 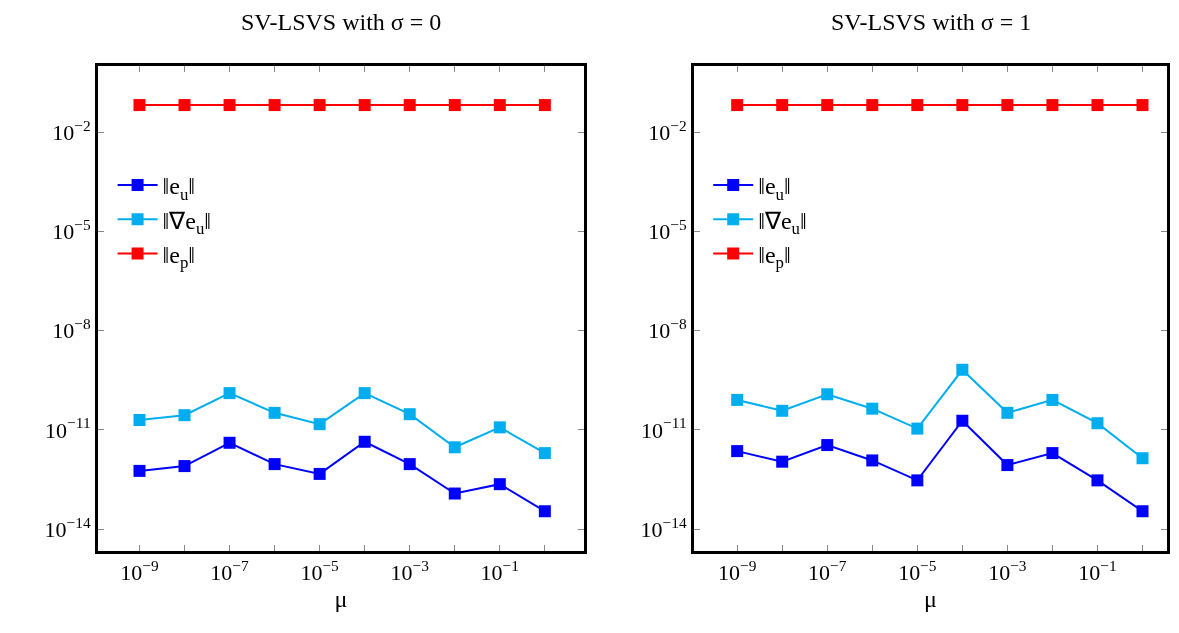 I want to click on chart-title: SV-LSVS with σ = 0, so click(x=341, y=22).